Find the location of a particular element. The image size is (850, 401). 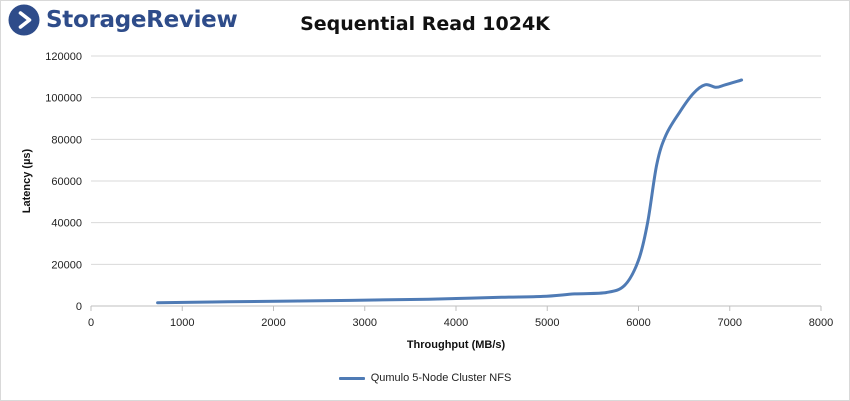

y-tick-label: 100000 is located at coordinates (63, 99).